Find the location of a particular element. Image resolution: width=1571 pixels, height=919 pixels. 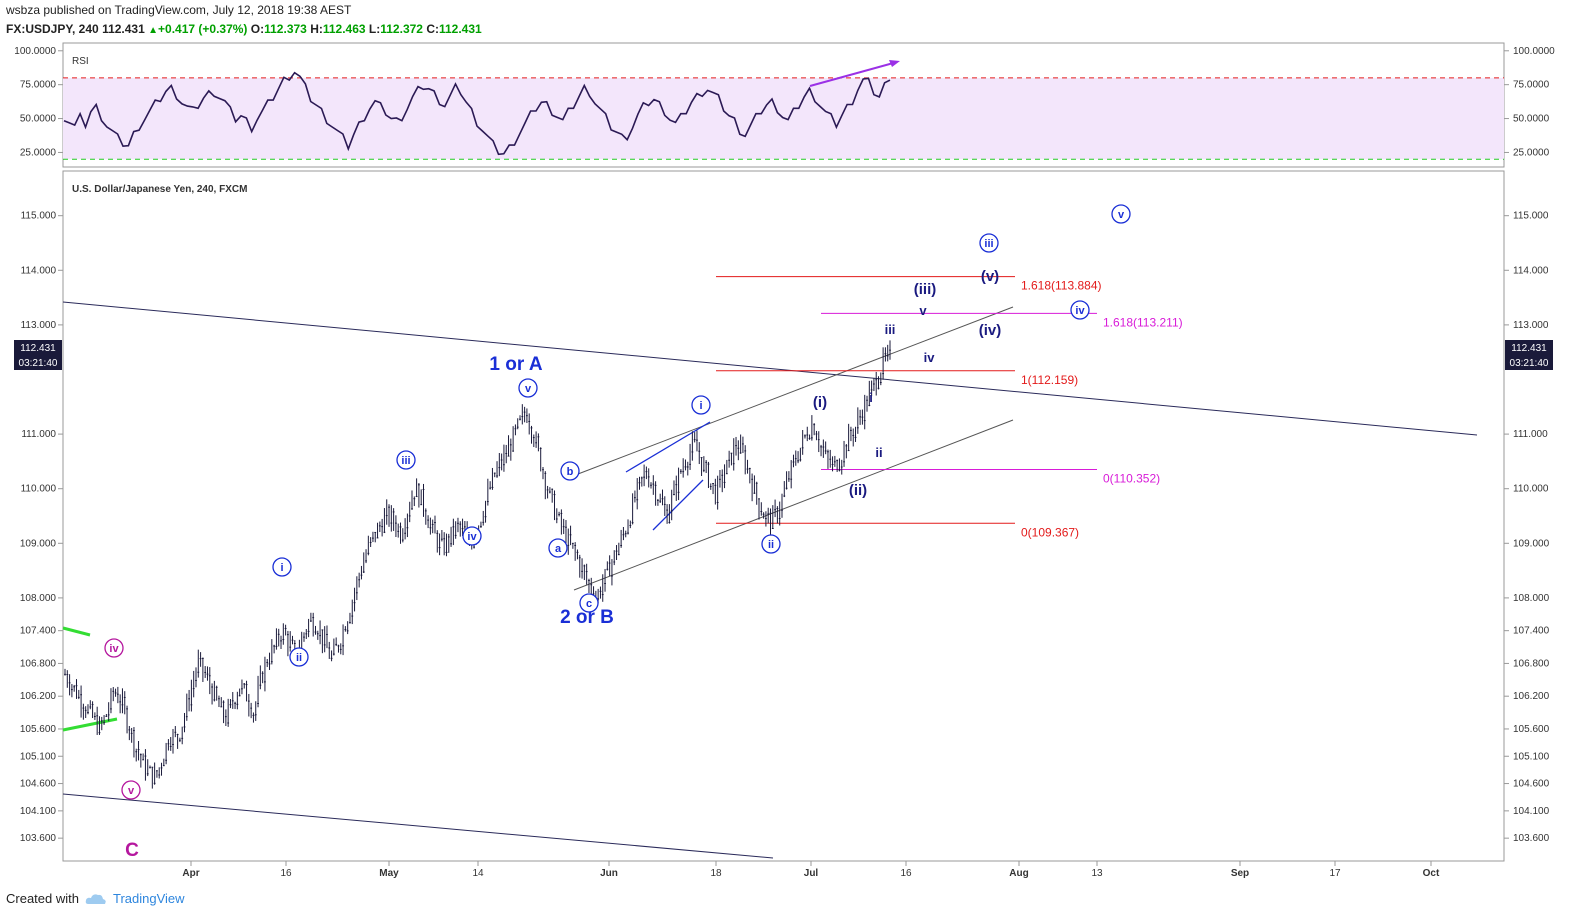

x-tick-label: Apr is located at coordinates (190, 873).